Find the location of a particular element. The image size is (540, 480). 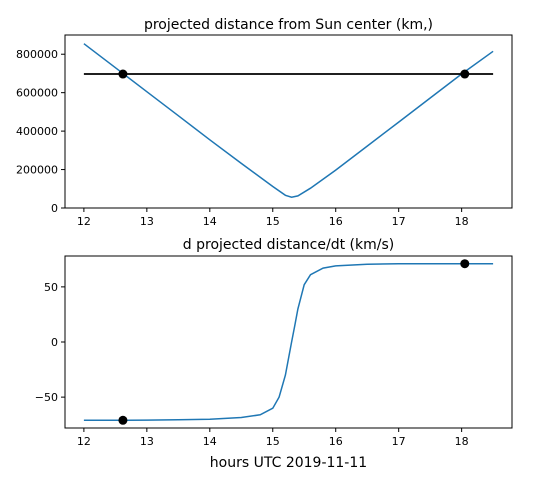

top-x-tick-label: 13 is located at coordinates (147, 221).